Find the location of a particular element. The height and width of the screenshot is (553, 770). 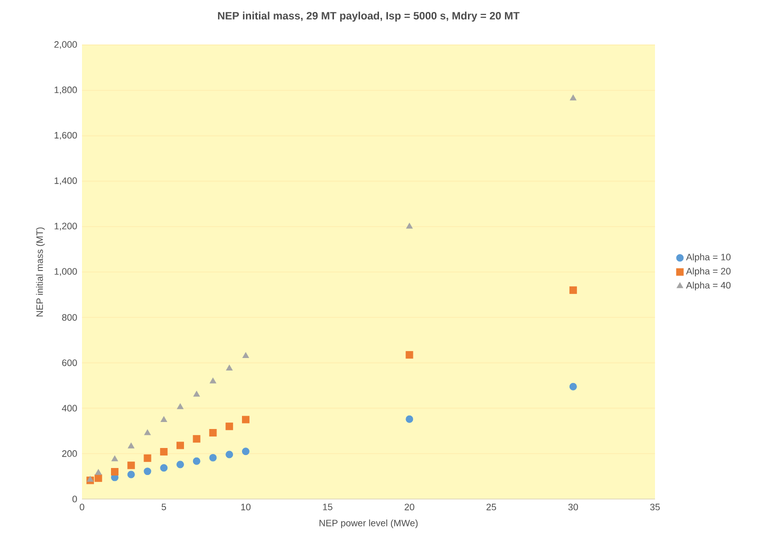

chart-title: NEP initial mass, 29 MT payload, Isp = 5000 s, Mdry = 20 MT is located at coordinates (369, 17).